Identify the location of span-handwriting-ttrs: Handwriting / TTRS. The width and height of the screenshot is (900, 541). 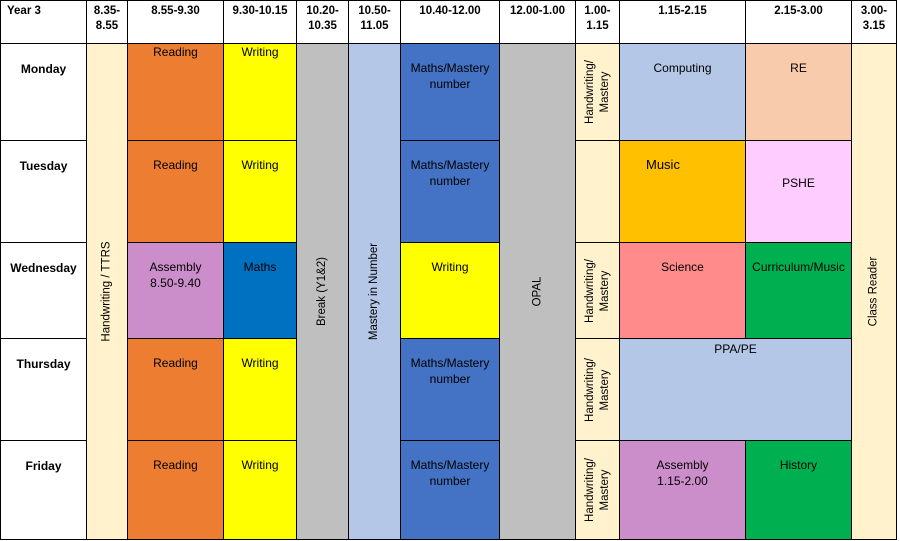
(107, 291).